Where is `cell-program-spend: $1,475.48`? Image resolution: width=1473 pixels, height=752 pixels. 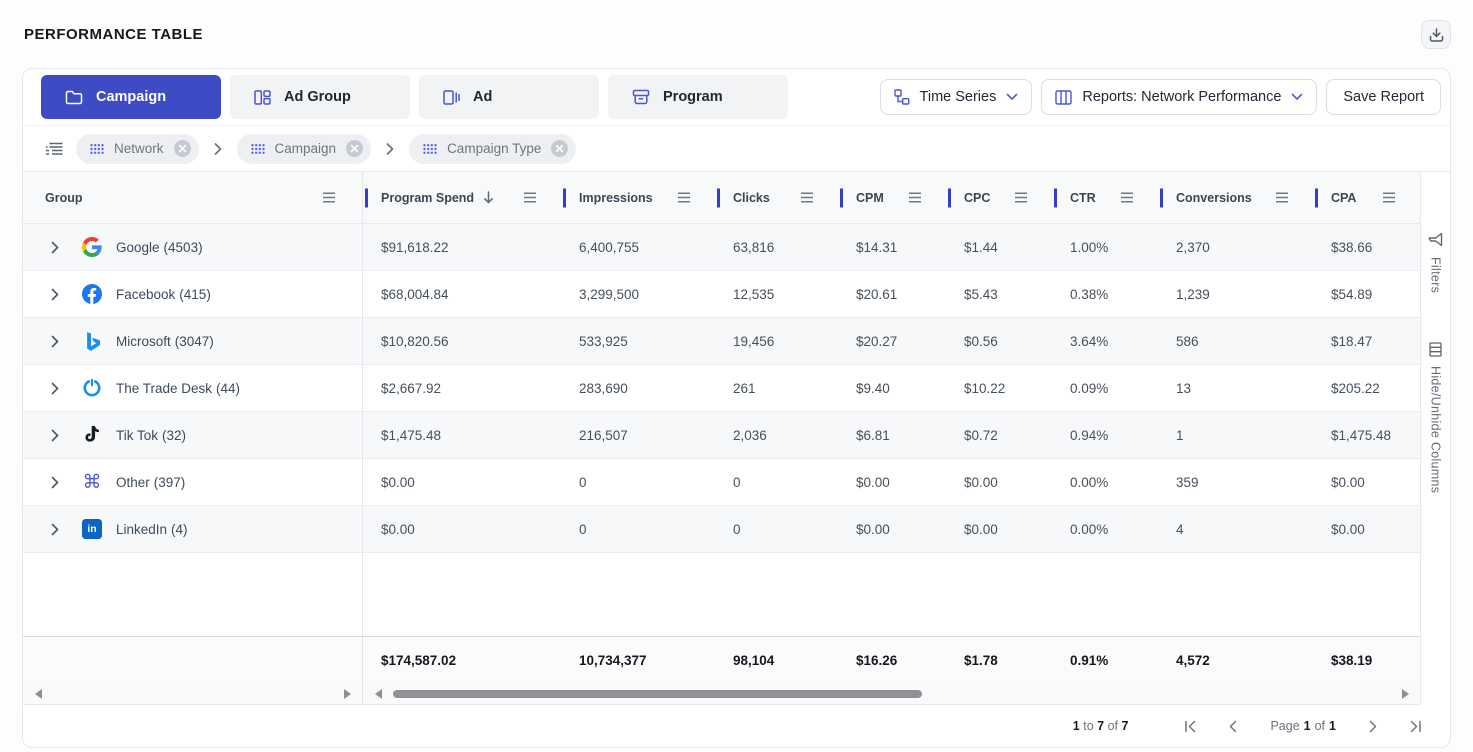 cell-program-spend: $1,475.48 is located at coordinates (411, 435).